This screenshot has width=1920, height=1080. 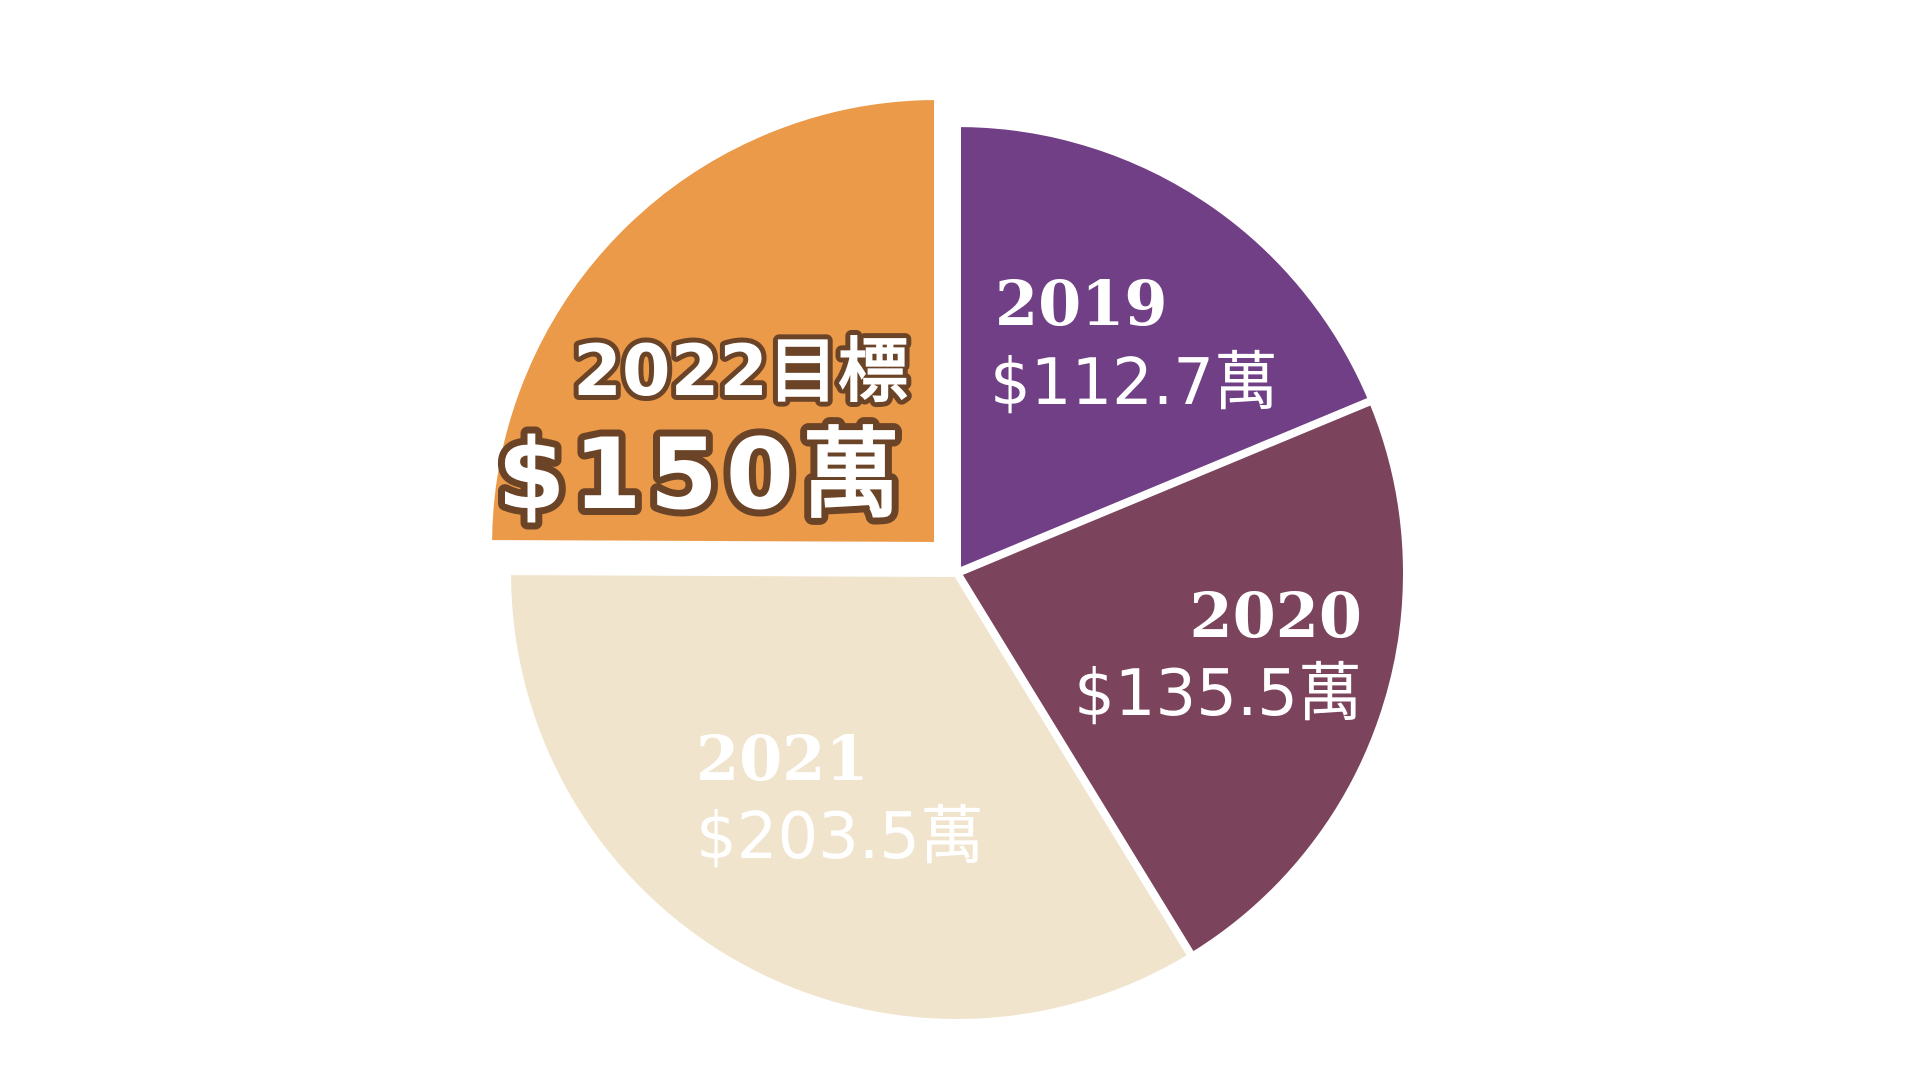 I want to click on pie-slice-2019, so click(x=1165, y=348).